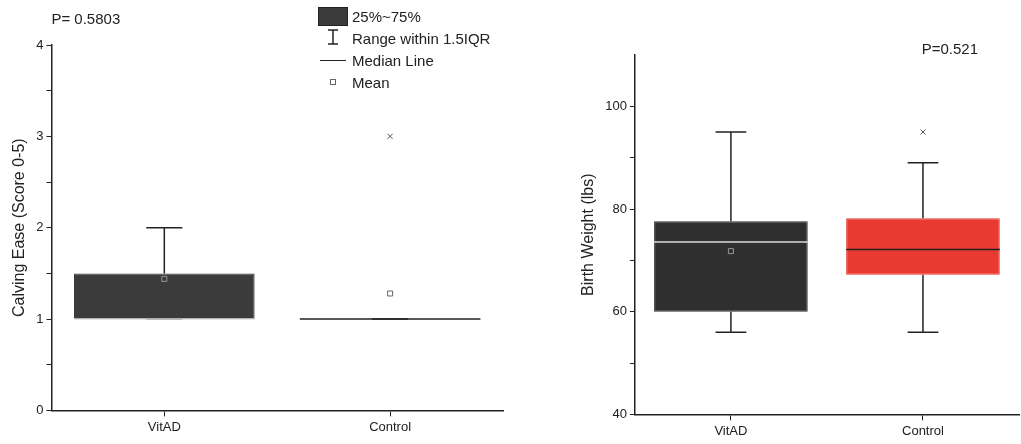 The height and width of the screenshot is (444, 1021). Describe the element at coordinates (386, 16) in the screenshot. I see `text: 25%~75%` at that location.